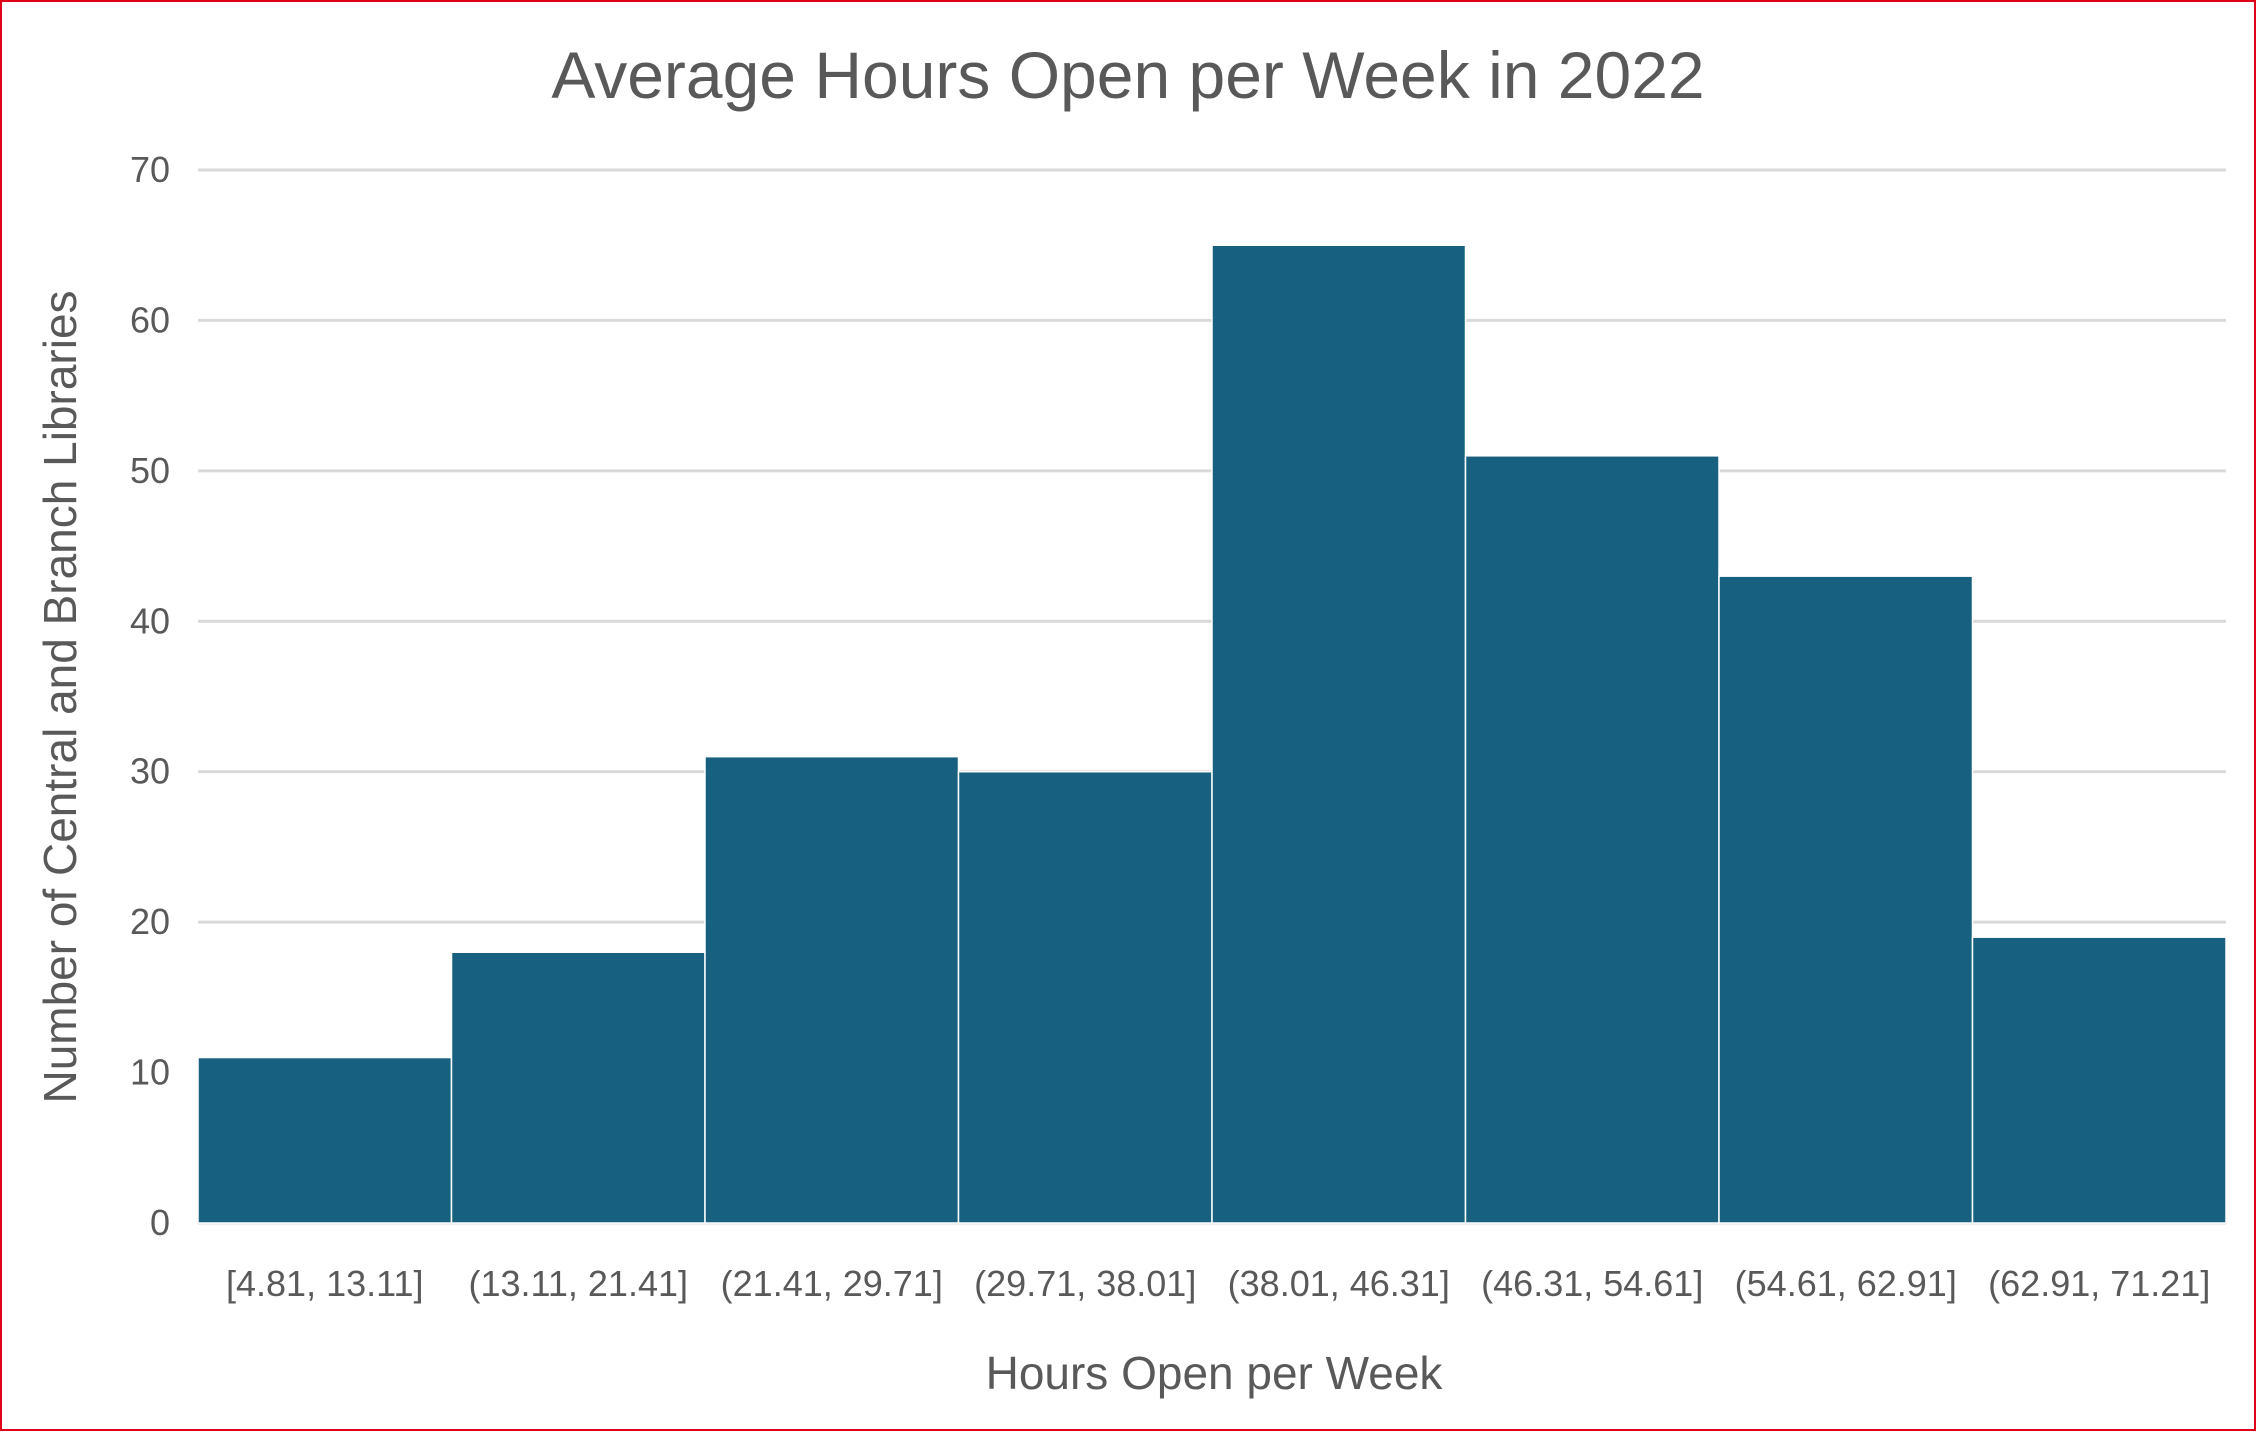  I want to click on y-tick-label: 10, so click(150, 1072).